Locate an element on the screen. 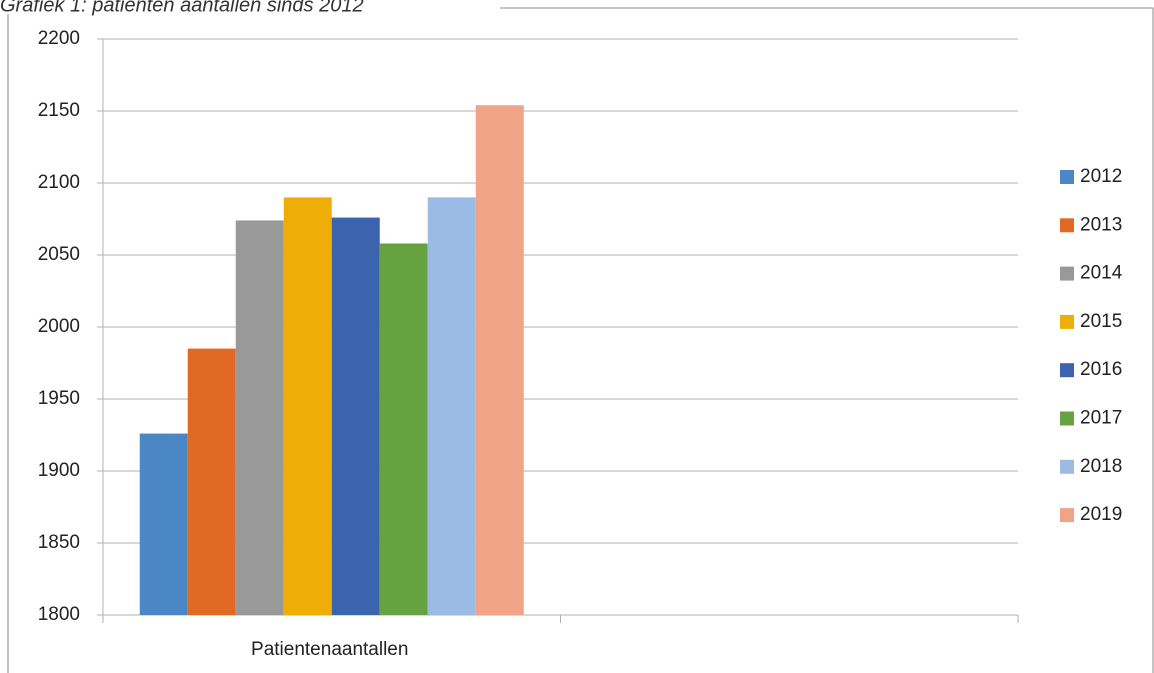 This screenshot has height=673, width=1154. y-tick-label: 2050 is located at coordinates (59, 254).